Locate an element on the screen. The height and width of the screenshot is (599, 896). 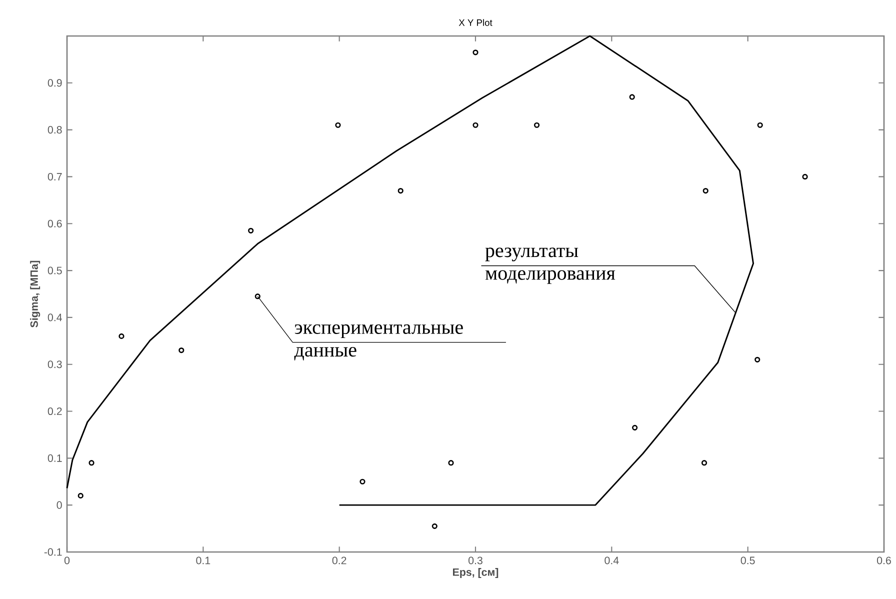
chart-title: X Y Plot is located at coordinates (475, 22).